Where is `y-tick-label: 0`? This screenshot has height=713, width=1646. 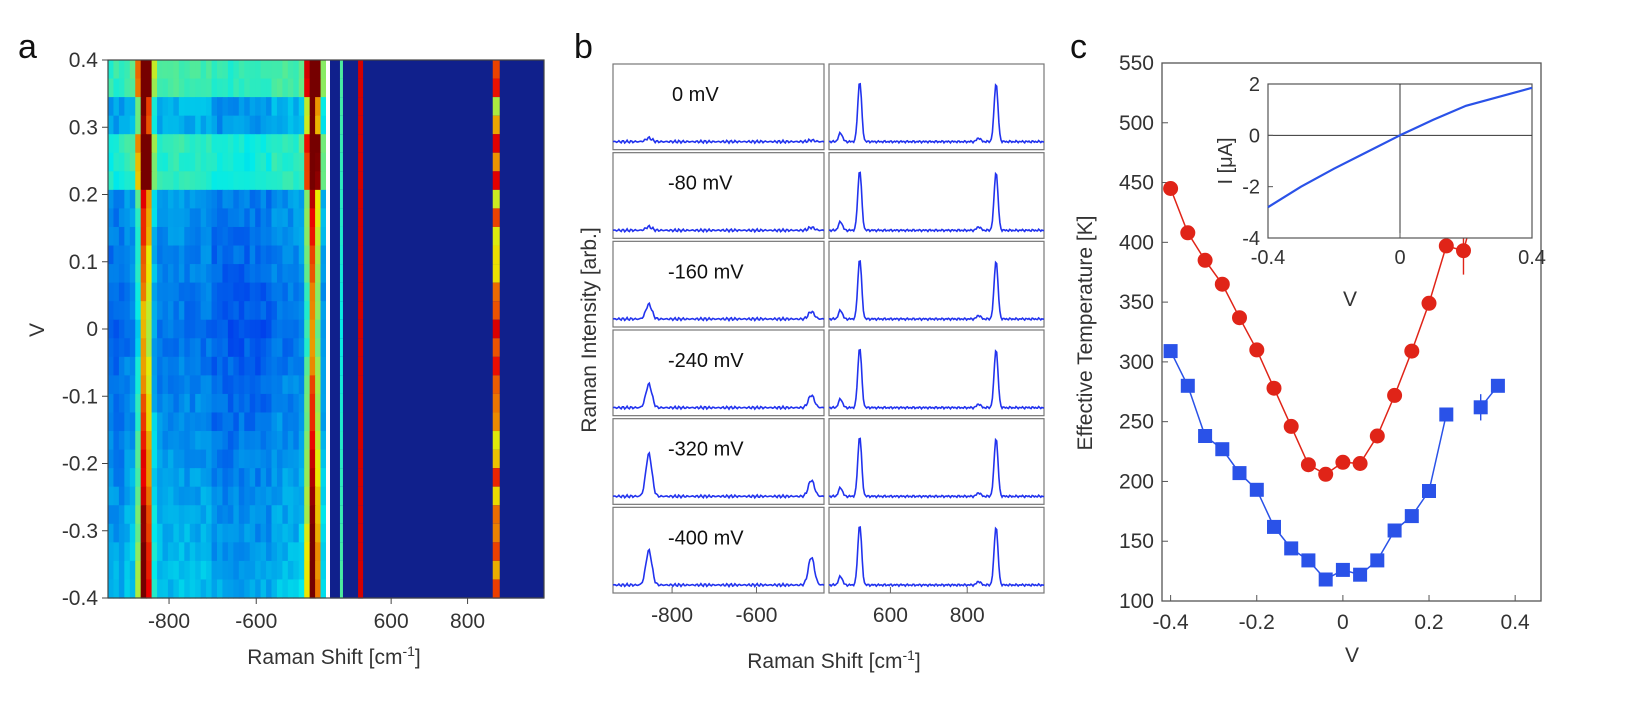 y-tick-label: 0 is located at coordinates (92, 329).